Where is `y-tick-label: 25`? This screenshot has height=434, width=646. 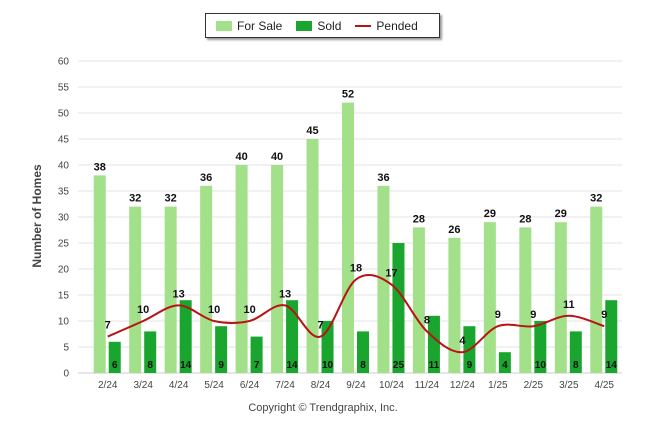
y-tick-label: 25 is located at coordinates (64, 244).